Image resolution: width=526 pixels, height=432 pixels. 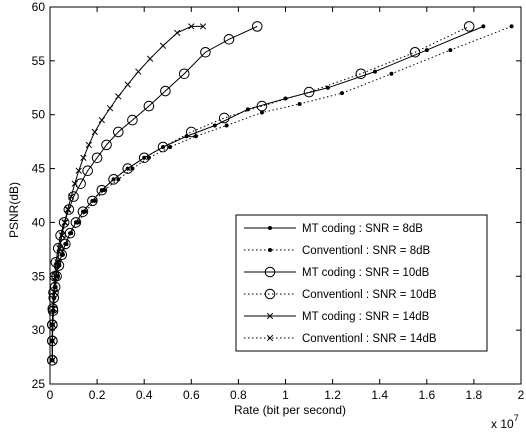 What do you see at coordinates (97, 395) in the screenshot?
I see `x-tick-label: 0.2` at bounding box center [97, 395].